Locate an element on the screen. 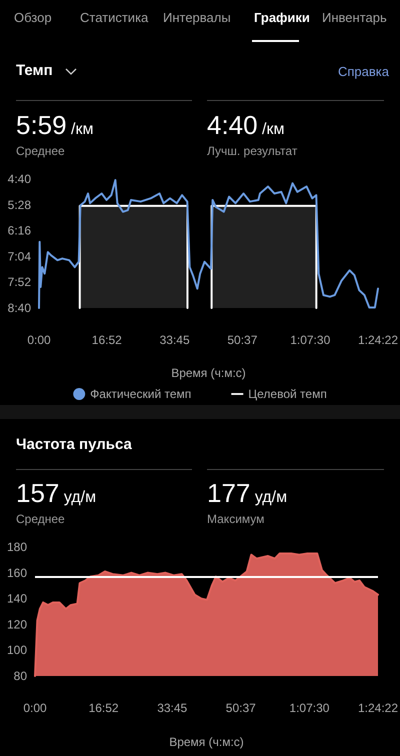 Image resolution: width=400 pixels, height=756 pixels. y-tick-label: 8:40 is located at coordinates (20, 308).